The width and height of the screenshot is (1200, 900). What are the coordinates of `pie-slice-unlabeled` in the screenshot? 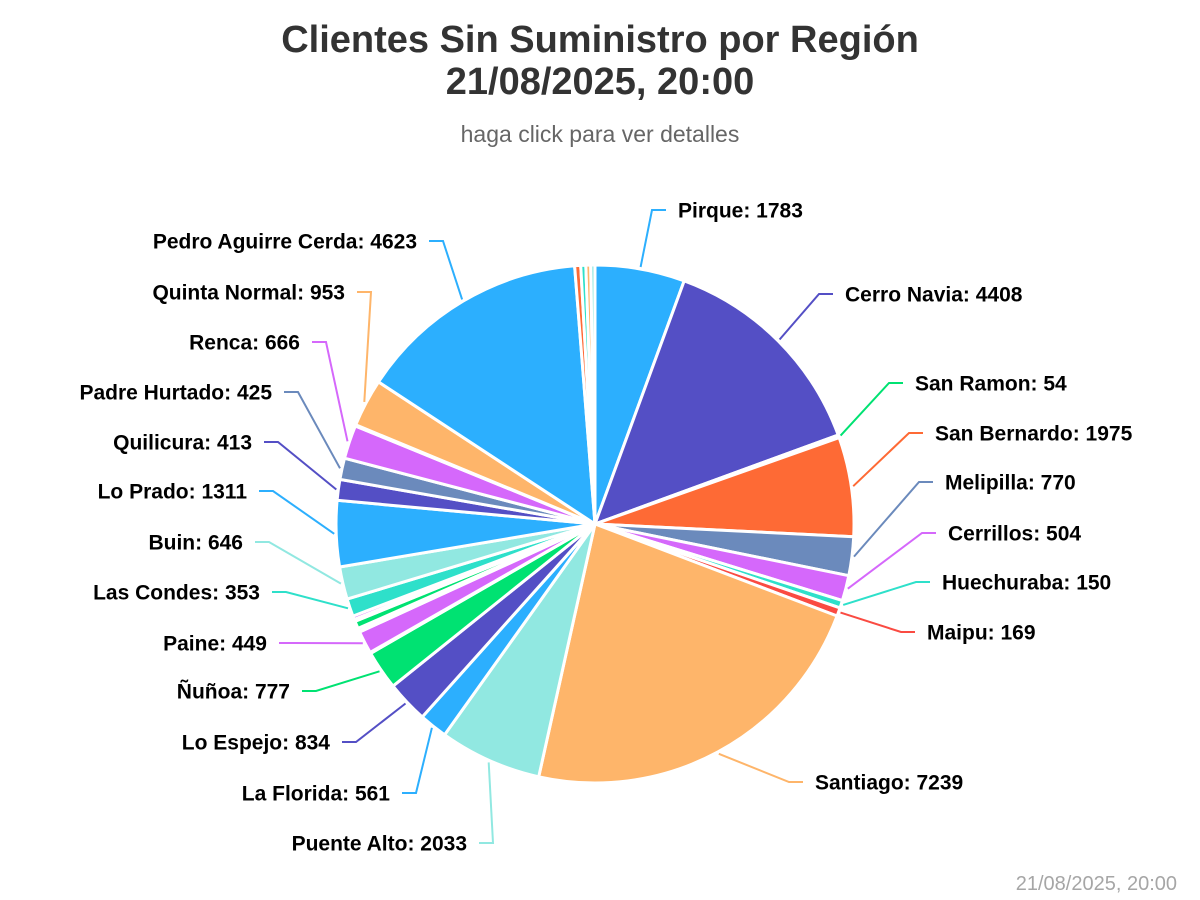 It's located at (593, 394).